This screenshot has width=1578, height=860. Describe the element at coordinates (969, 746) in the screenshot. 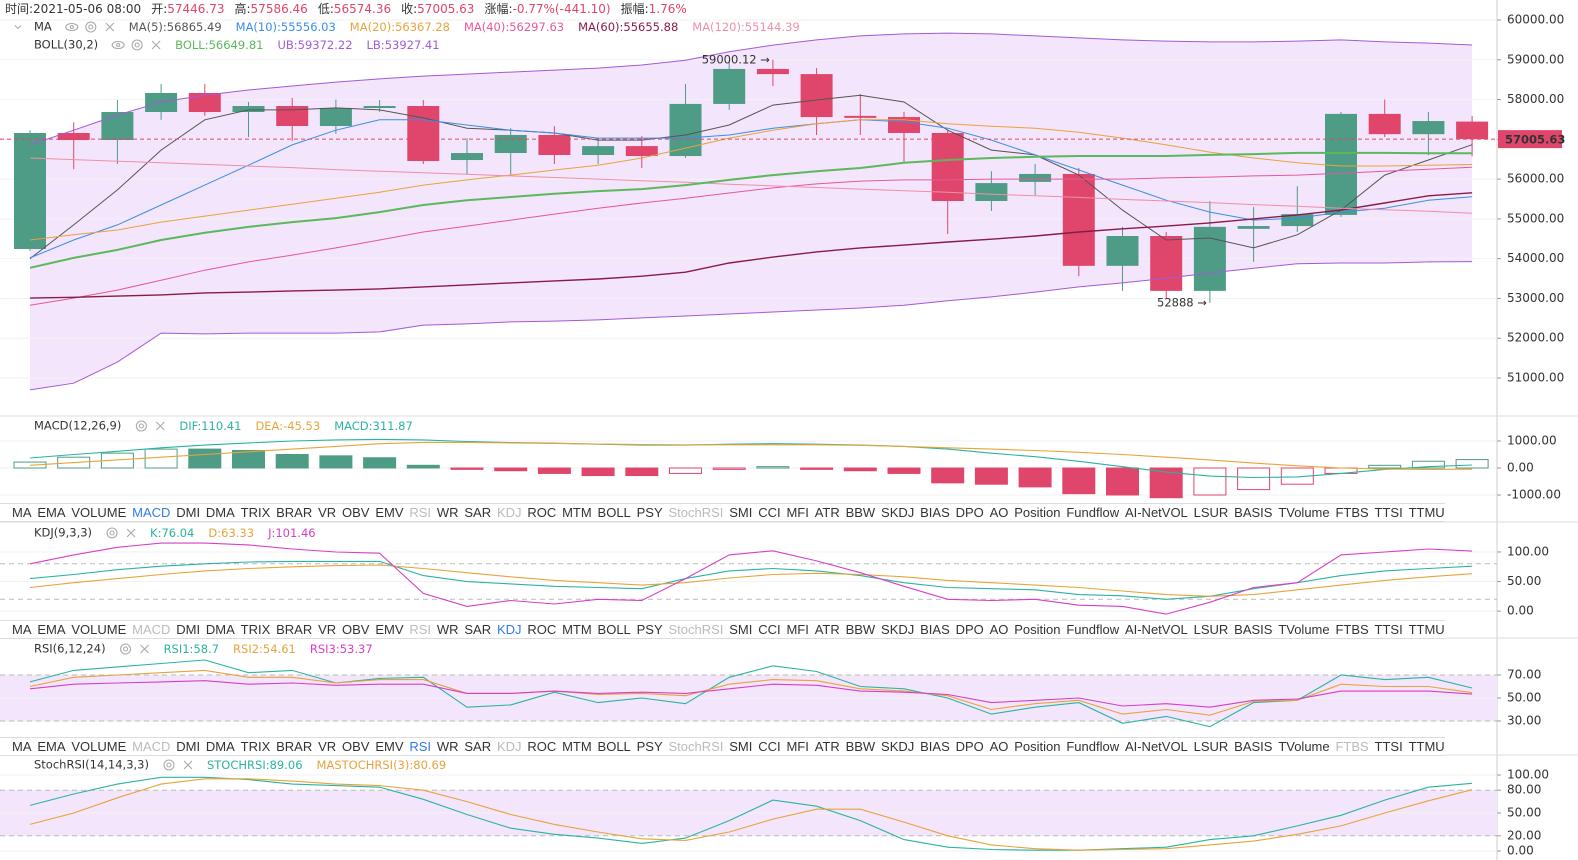

I see `indicator-tab: DPO` at that location.